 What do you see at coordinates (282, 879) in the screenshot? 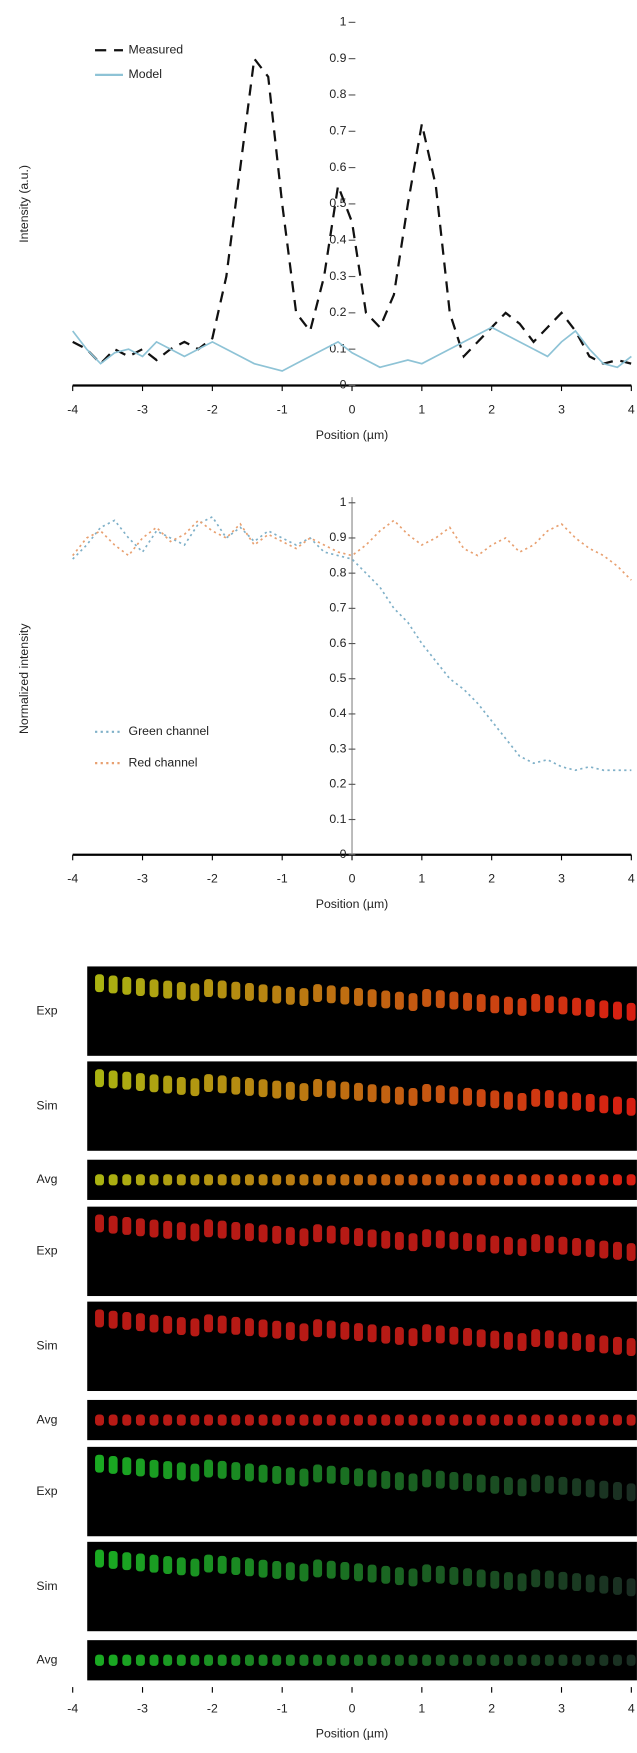
I see `x-tick-label: -1` at bounding box center [282, 879].